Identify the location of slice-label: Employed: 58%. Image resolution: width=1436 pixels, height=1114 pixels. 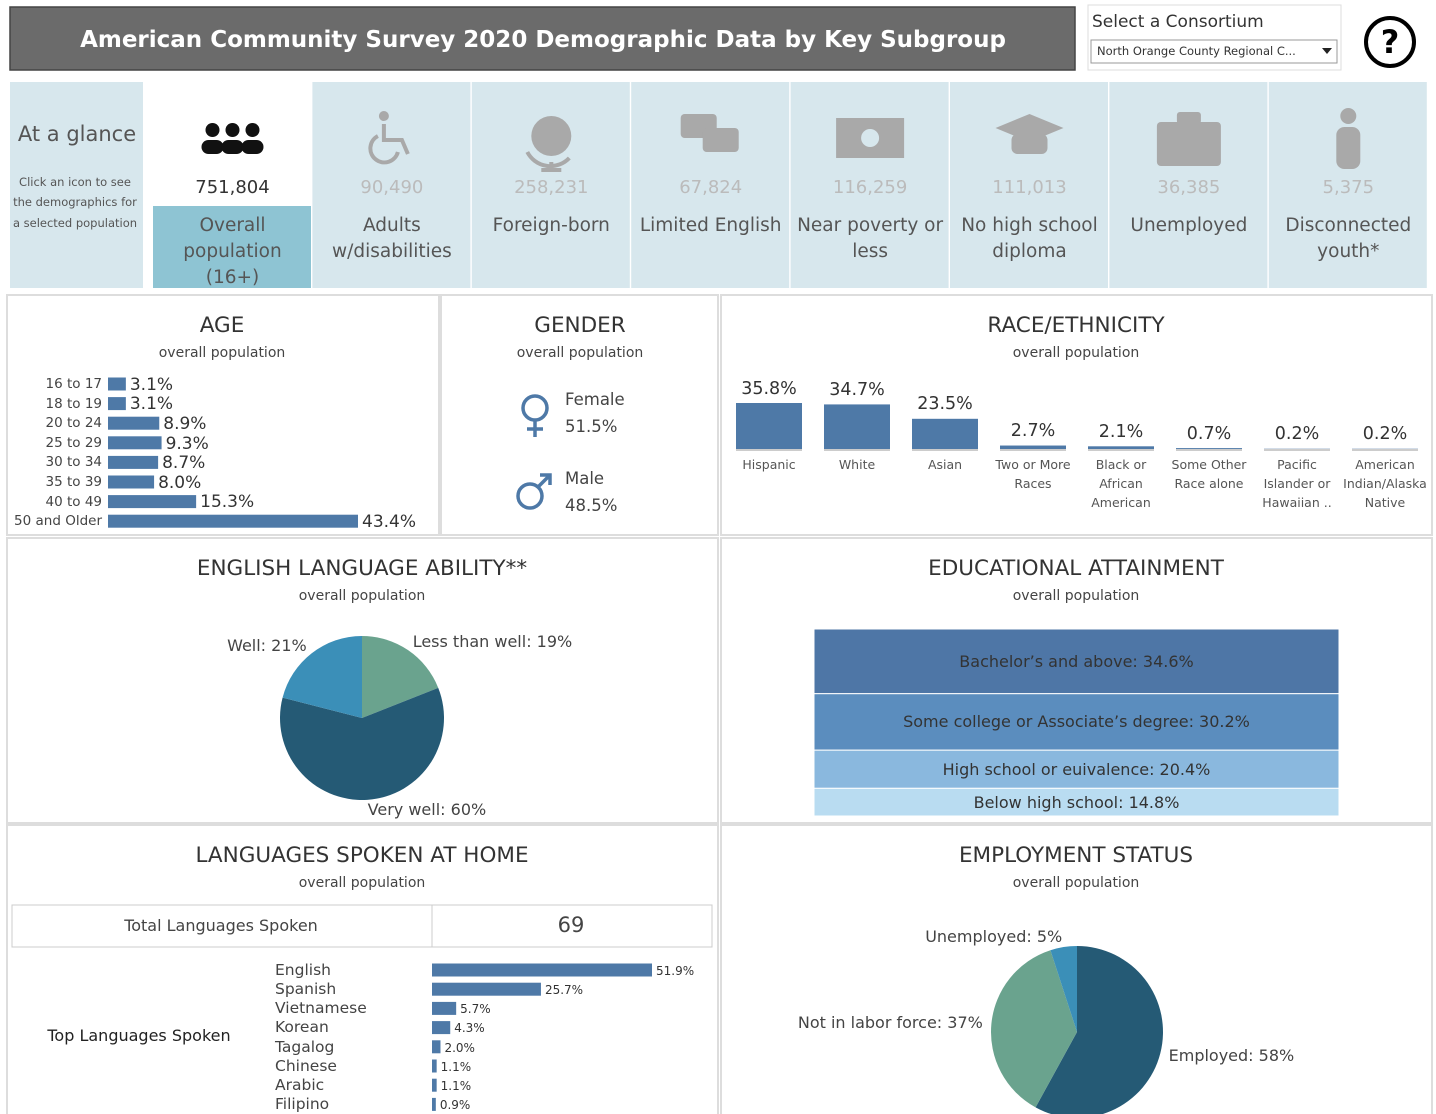
(1231, 1056).